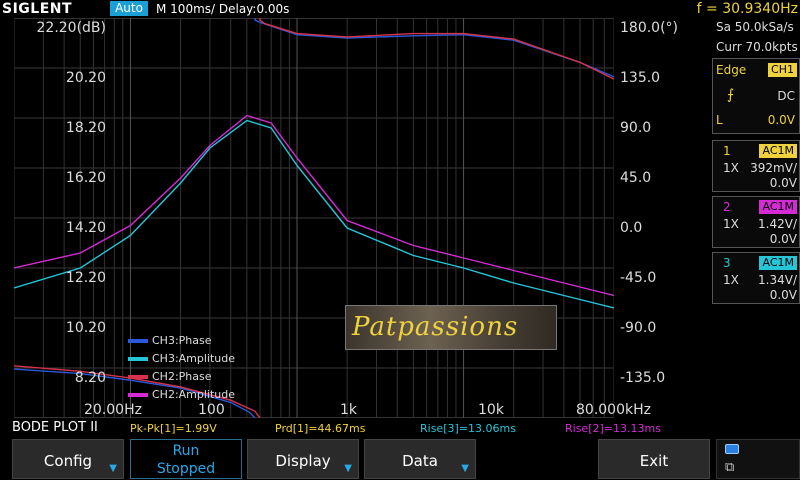 Image resolution: width=800 pixels, height=480 pixels. Describe the element at coordinates (173, 428) in the screenshot. I see `measurement-pkpk: Pk-Pk[1]=1.99V` at that location.